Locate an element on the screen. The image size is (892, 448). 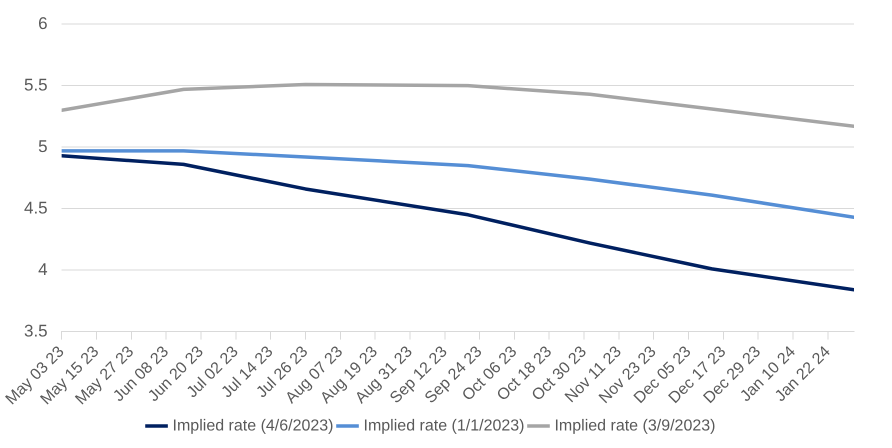
y-tick-label: 4 is located at coordinates (43, 269).